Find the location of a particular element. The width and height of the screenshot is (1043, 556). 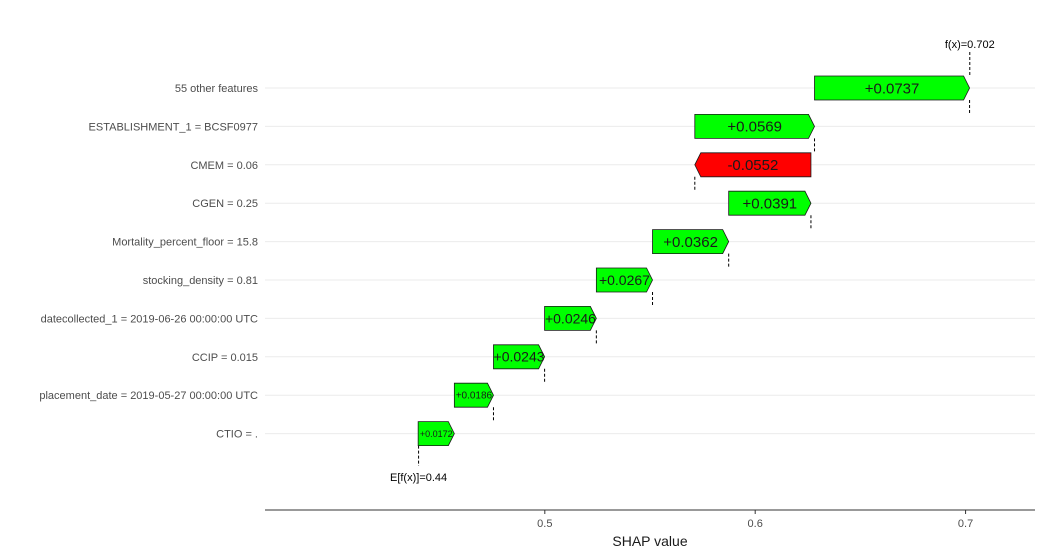

bar-value-label: +0.0391 is located at coordinates (769, 203).